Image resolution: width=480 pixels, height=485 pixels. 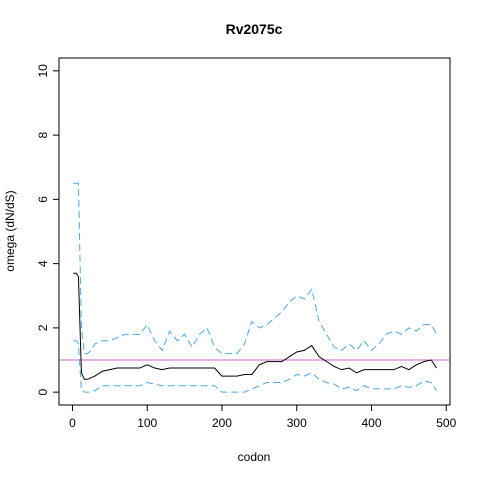 What do you see at coordinates (43, 71) in the screenshot?
I see `y-tick-label: 10` at bounding box center [43, 71].